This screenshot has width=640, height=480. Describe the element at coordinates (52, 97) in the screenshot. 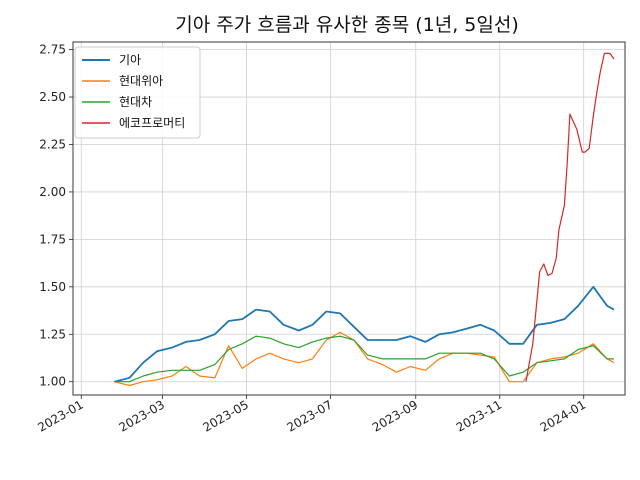

I see `y-tick-label: 2.50` at that location.